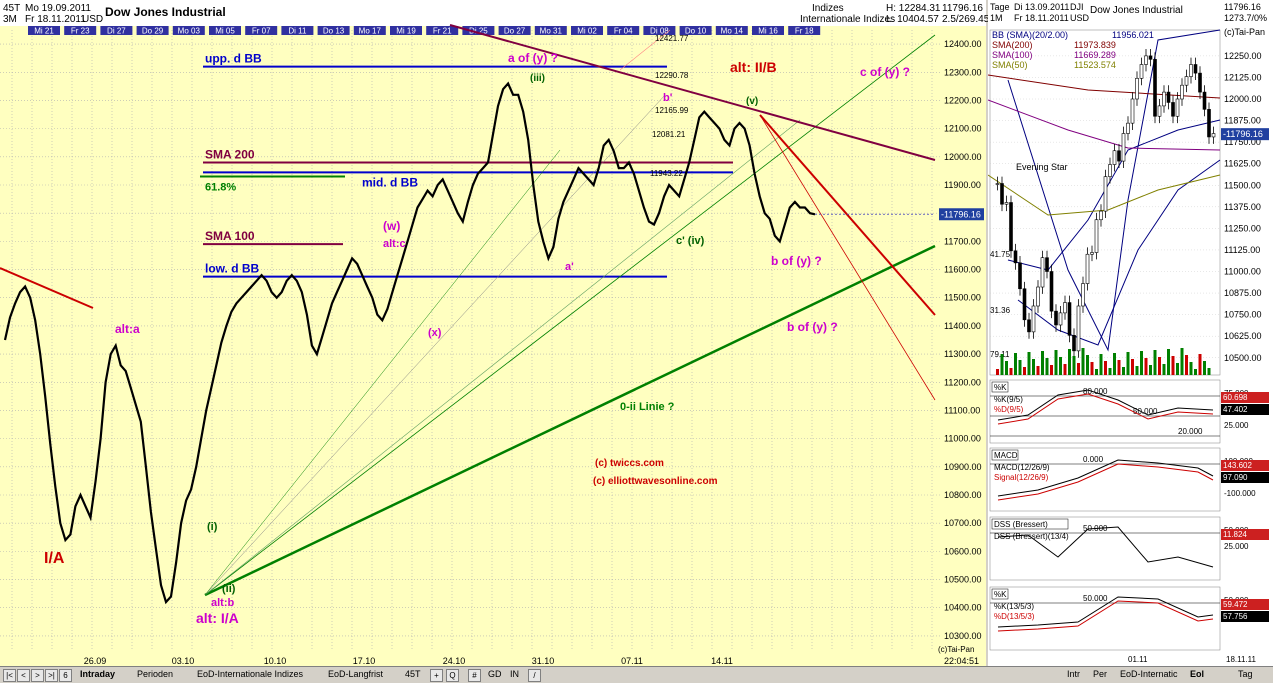  I want to click on daily-y-tick: 11875.00, so click(1242, 121).